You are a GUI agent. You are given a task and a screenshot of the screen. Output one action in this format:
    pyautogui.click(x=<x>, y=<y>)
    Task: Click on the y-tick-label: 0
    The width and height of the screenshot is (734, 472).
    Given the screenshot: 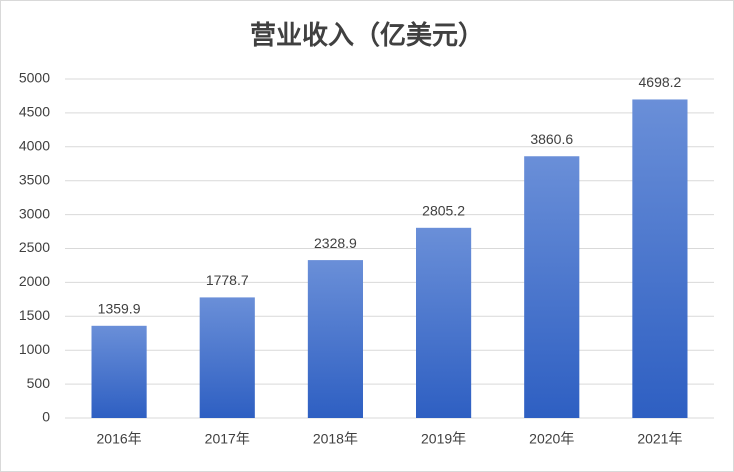 What is the action you would take?
    pyautogui.click(x=46, y=417)
    